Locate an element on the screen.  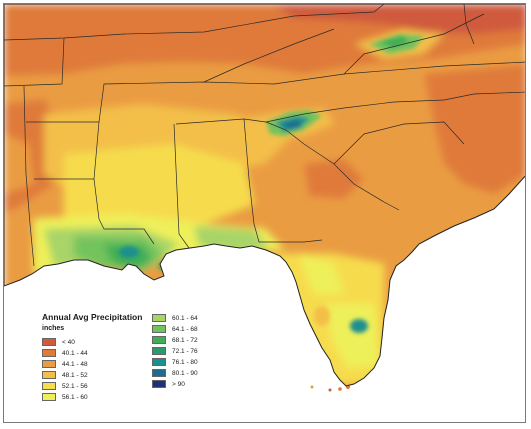
legend-label: 64.1 - 68 is located at coordinates (185, 329).